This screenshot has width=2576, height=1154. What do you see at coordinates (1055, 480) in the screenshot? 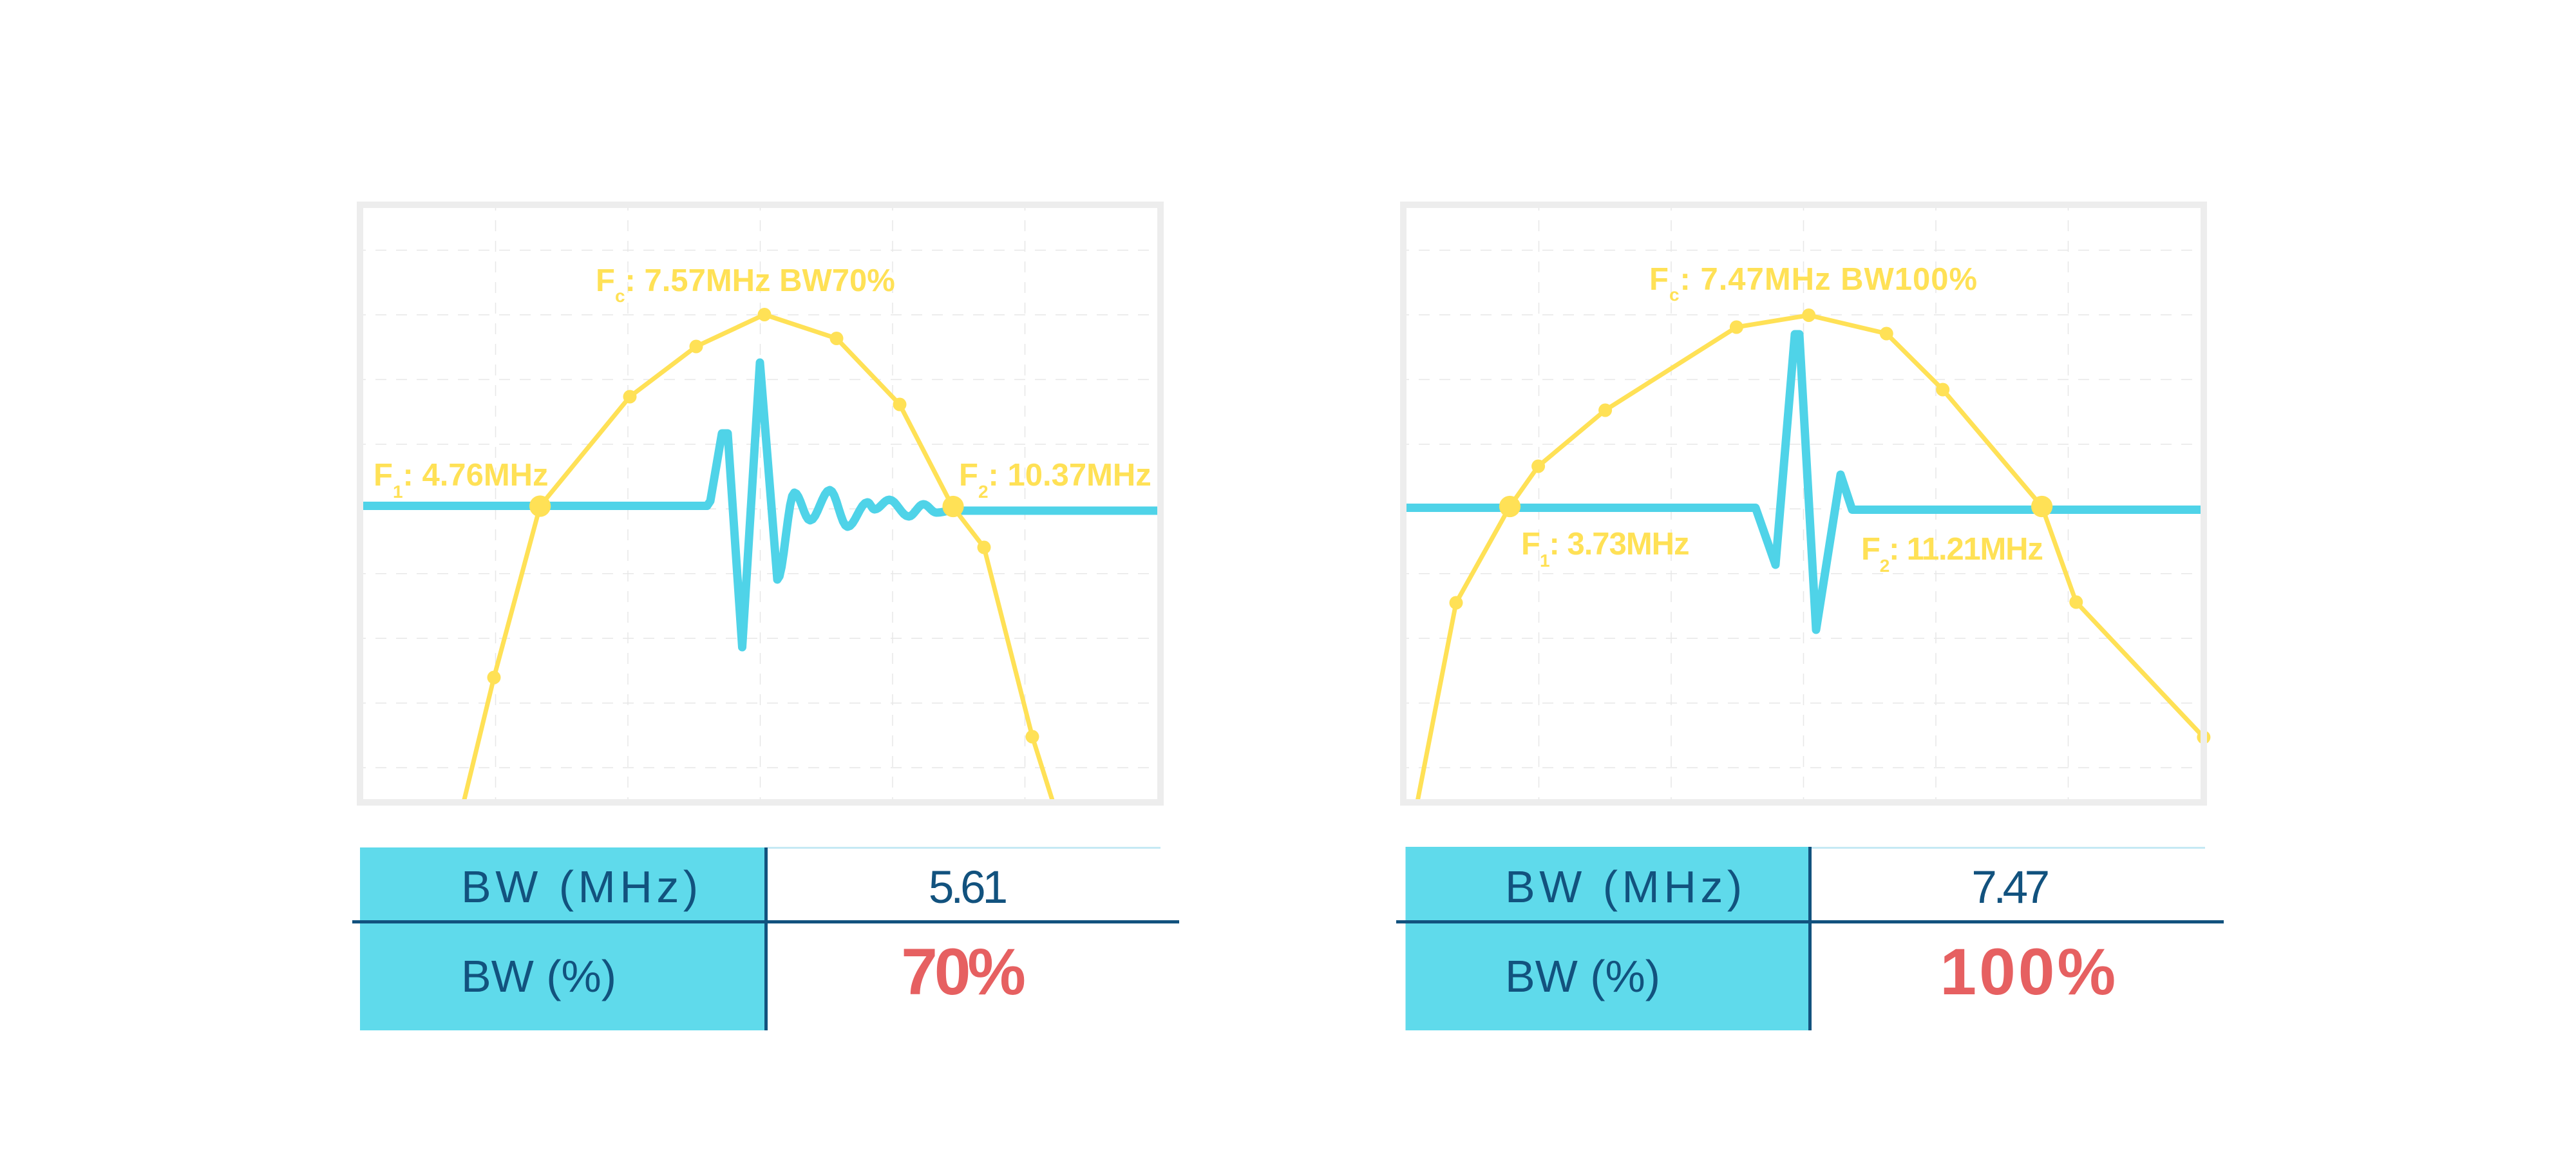
I see `svg-text: F2: 10.37MHz` at bounding box center [1055, 480].